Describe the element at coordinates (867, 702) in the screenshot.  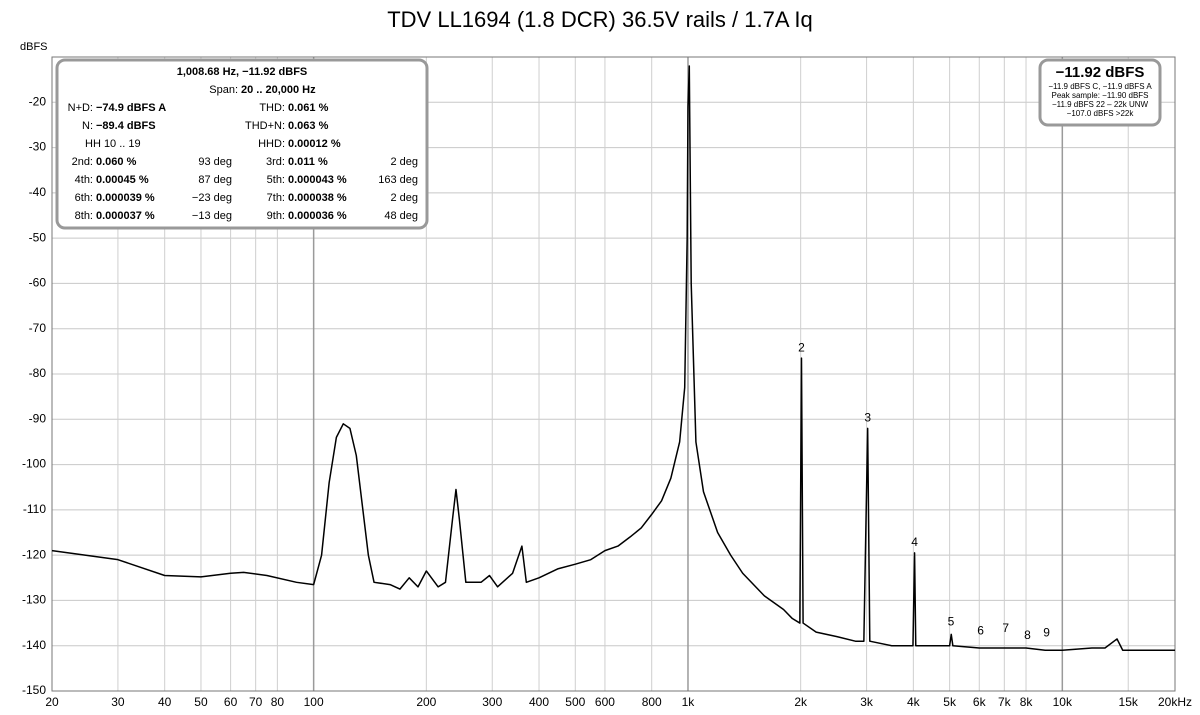
I see `x-tick-label: 3k` at that location.